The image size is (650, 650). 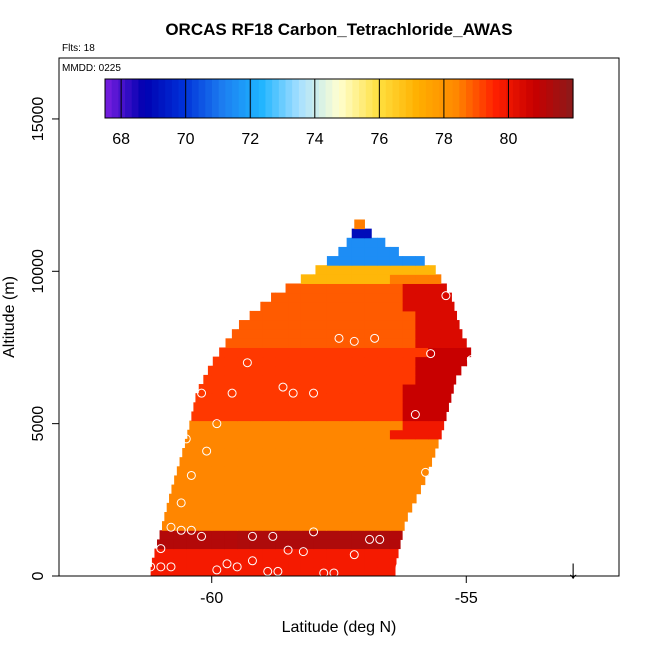 I want to click on y-axis: 0 5000 10000 15000, so click(x=44, y=338).